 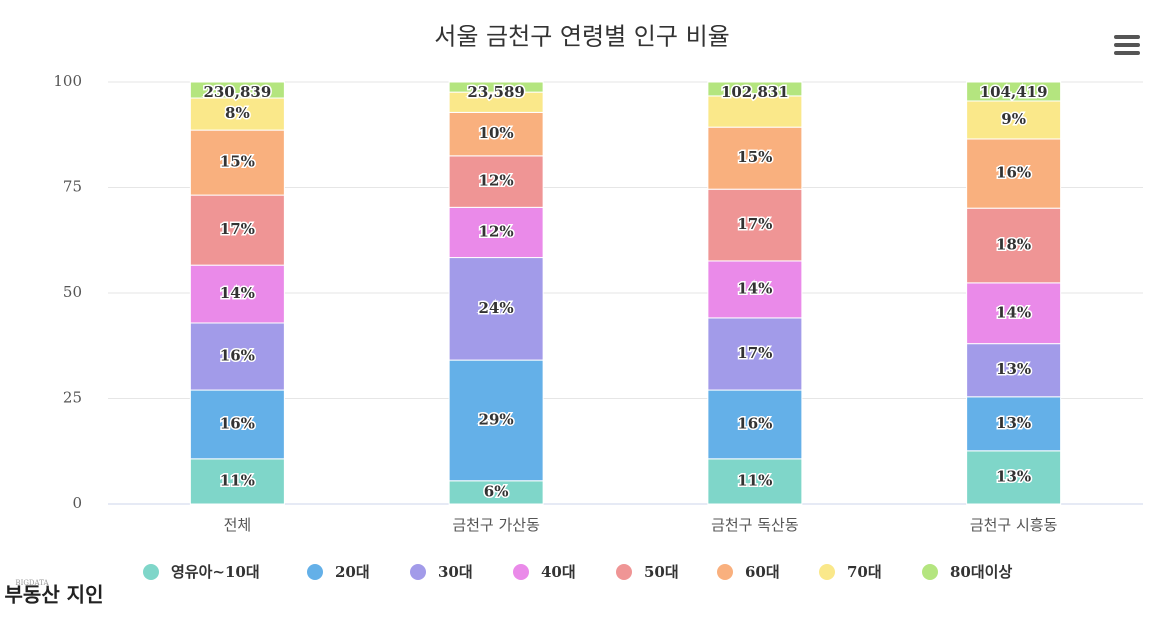 I want to click on x-tick-label: 금천구 독산동, so click(x=755, y=525).